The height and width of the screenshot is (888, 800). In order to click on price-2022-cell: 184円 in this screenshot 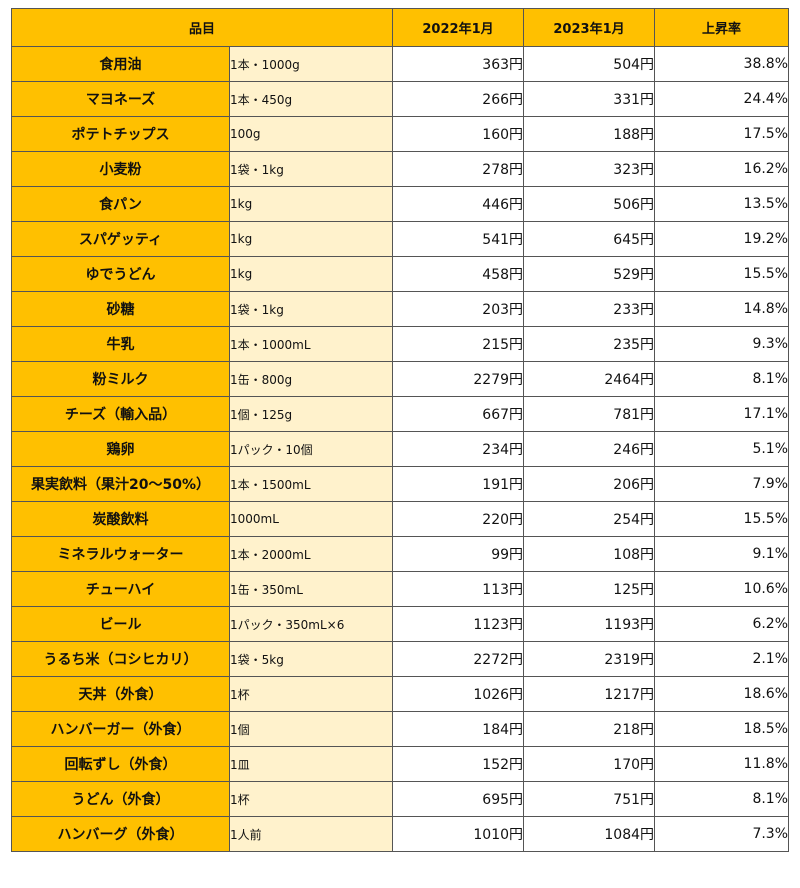, I will do `click(458, 729)`.